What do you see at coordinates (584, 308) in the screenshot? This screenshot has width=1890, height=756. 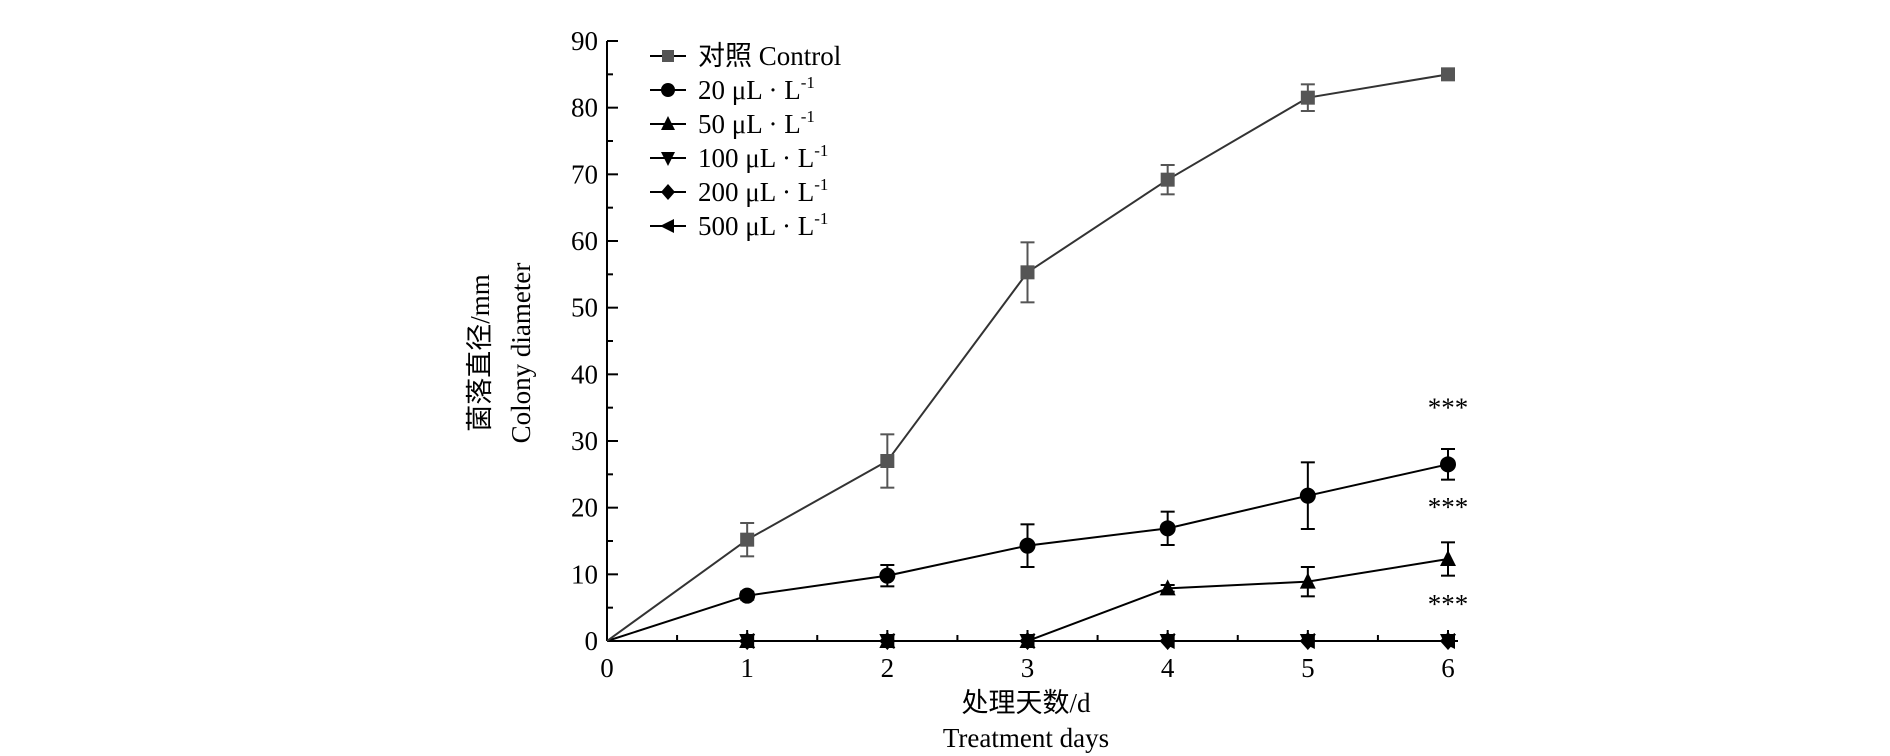 I see `y-tick-label: 50` at bounding box center [584, 308].